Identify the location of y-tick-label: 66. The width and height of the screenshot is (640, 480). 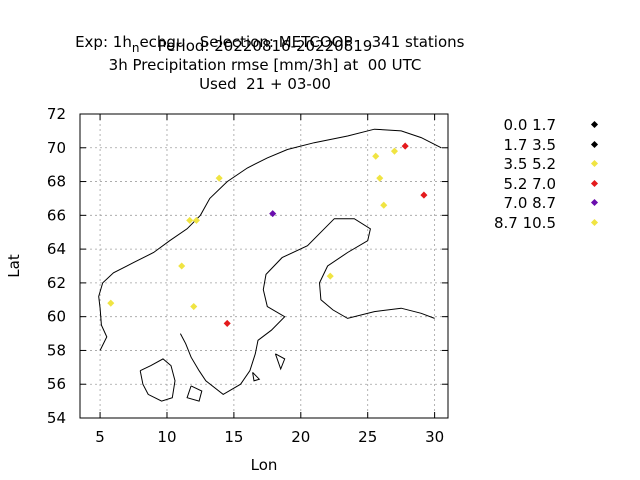
(56, 215).